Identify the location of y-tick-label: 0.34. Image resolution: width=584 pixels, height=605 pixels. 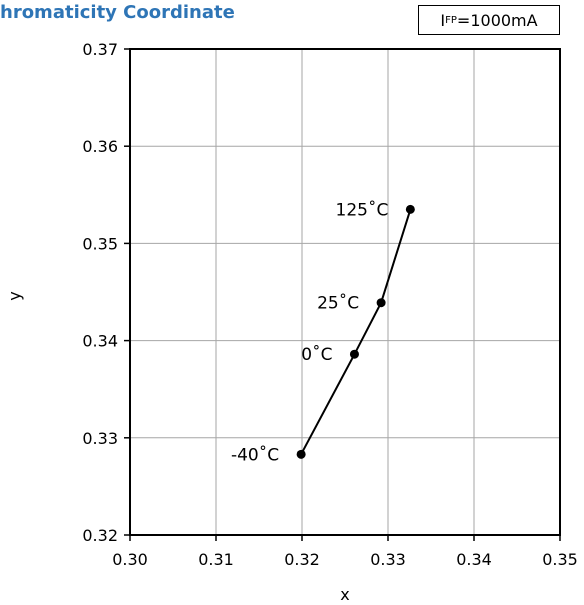
(100, 341).